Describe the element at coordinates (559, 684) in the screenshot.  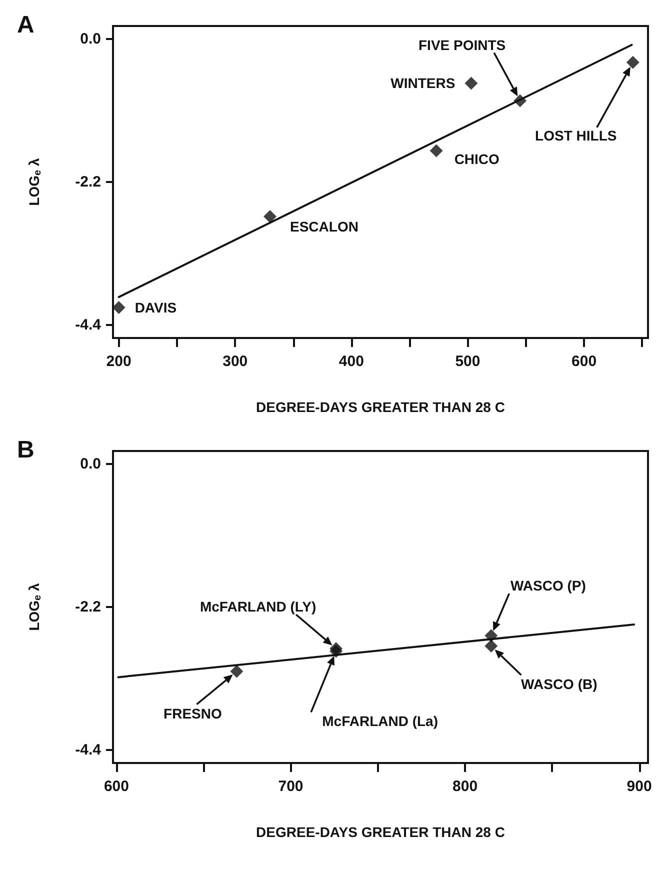
I see `annotation: WASCO (B)` at that location.